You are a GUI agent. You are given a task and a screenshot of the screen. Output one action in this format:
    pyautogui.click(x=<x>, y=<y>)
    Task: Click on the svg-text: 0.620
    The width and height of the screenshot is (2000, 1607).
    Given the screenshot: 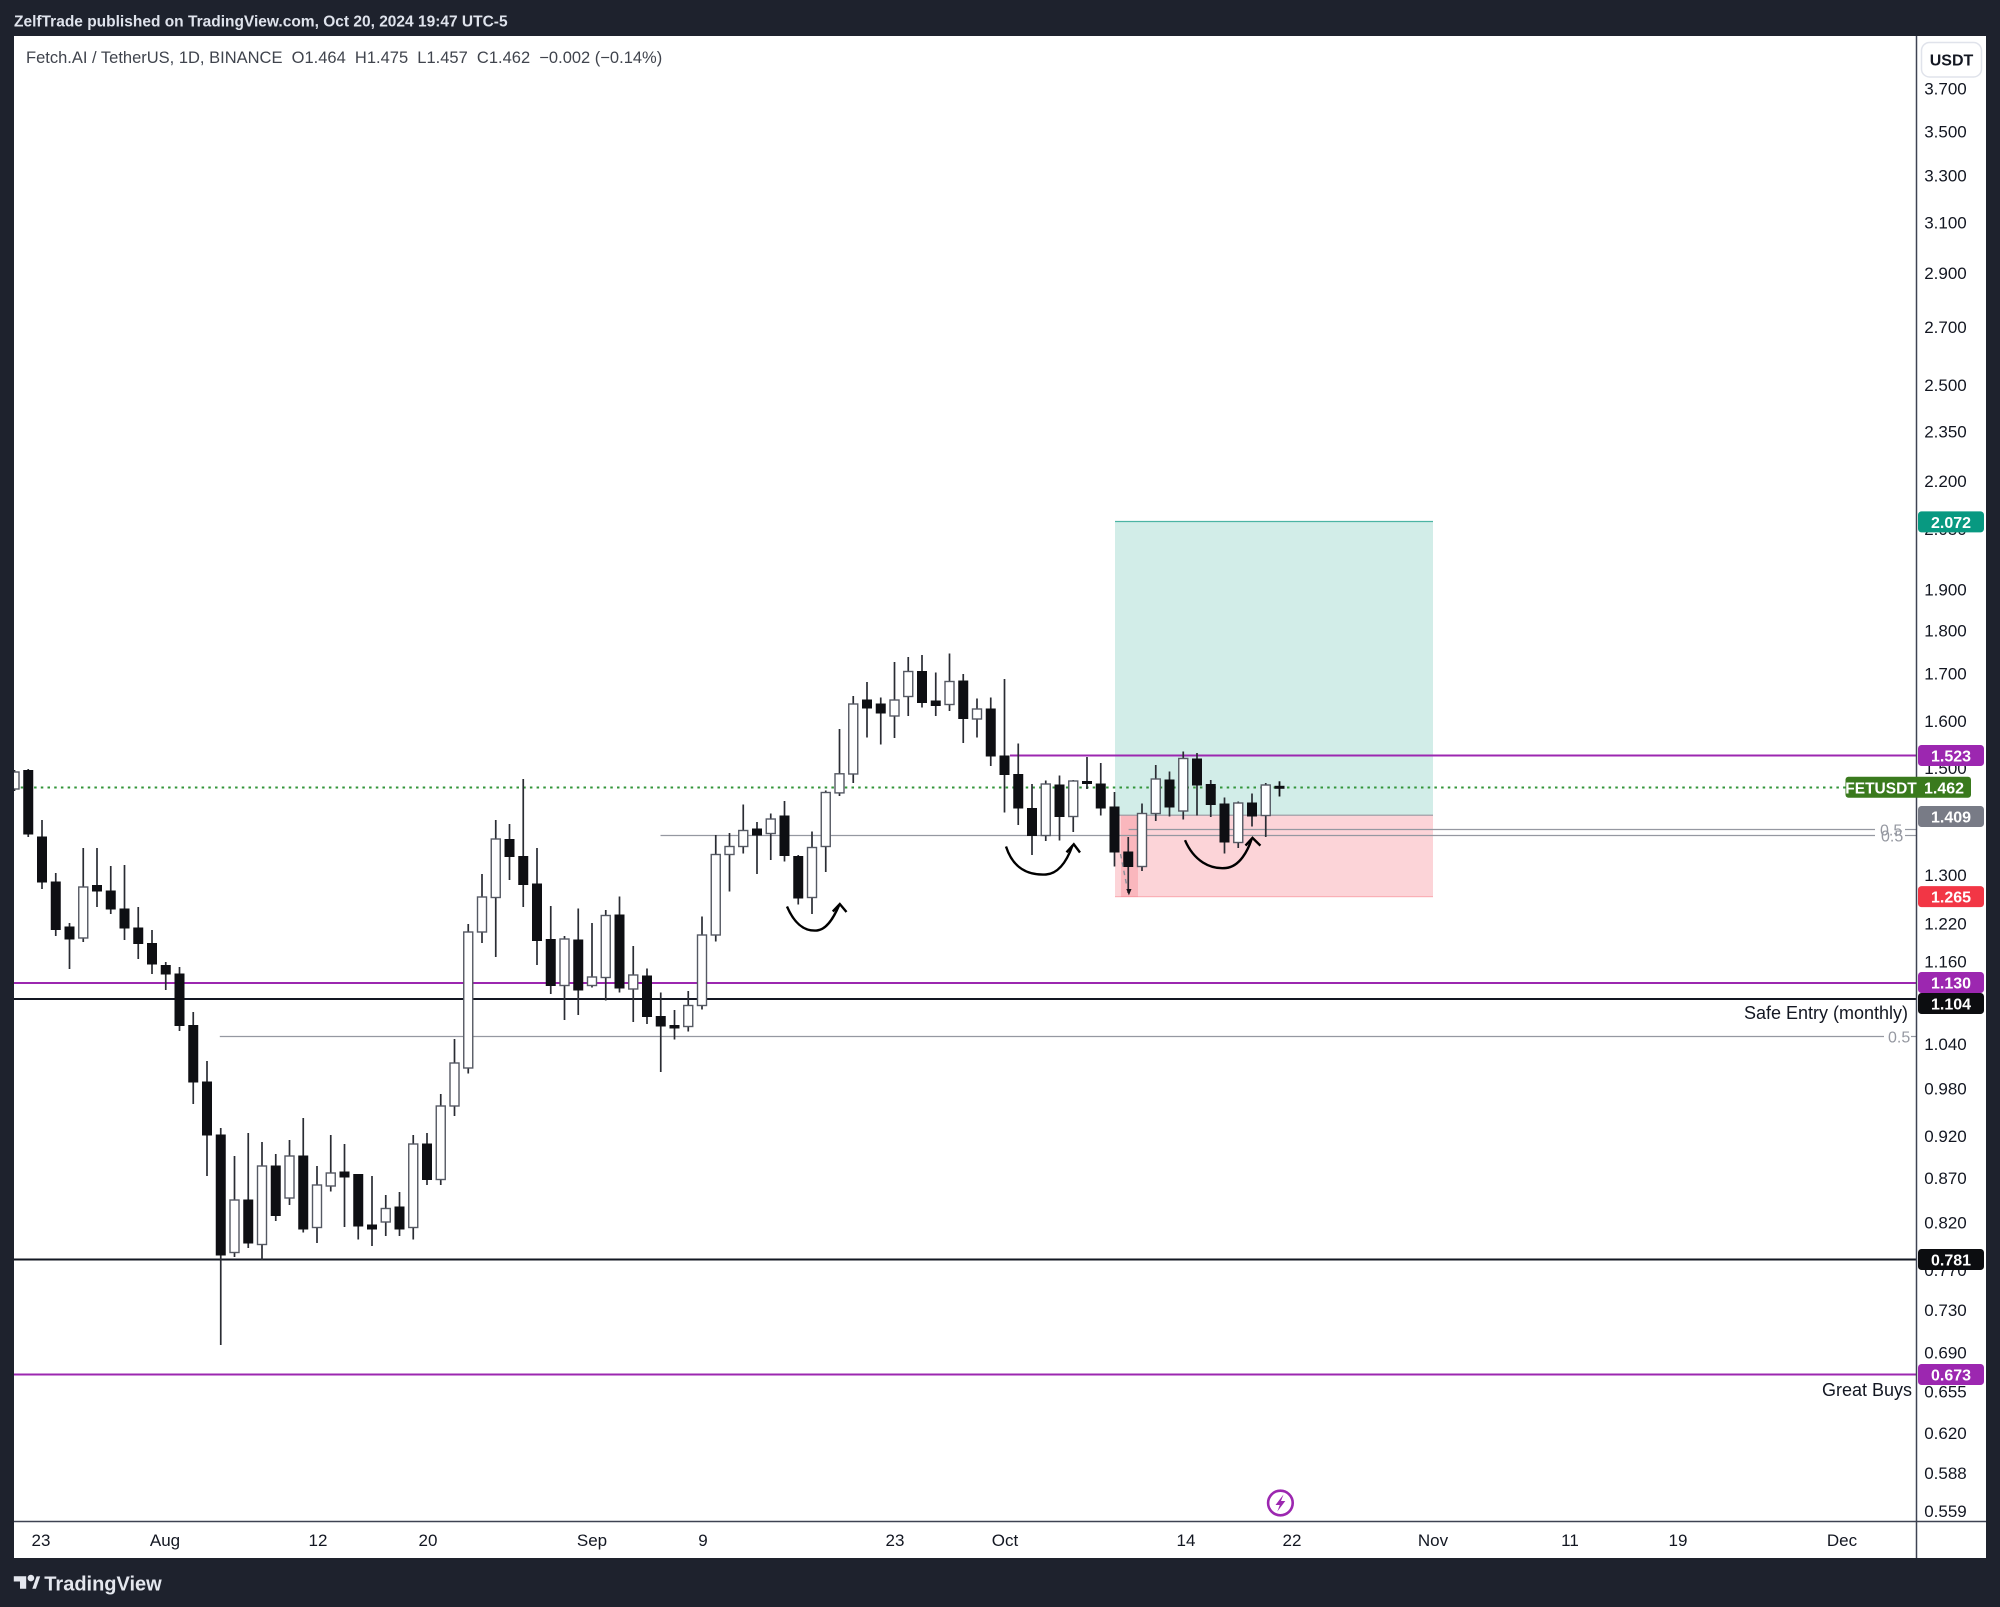 What is the action you would take?
    pyautogui.click(x=1945, y=1433)
    